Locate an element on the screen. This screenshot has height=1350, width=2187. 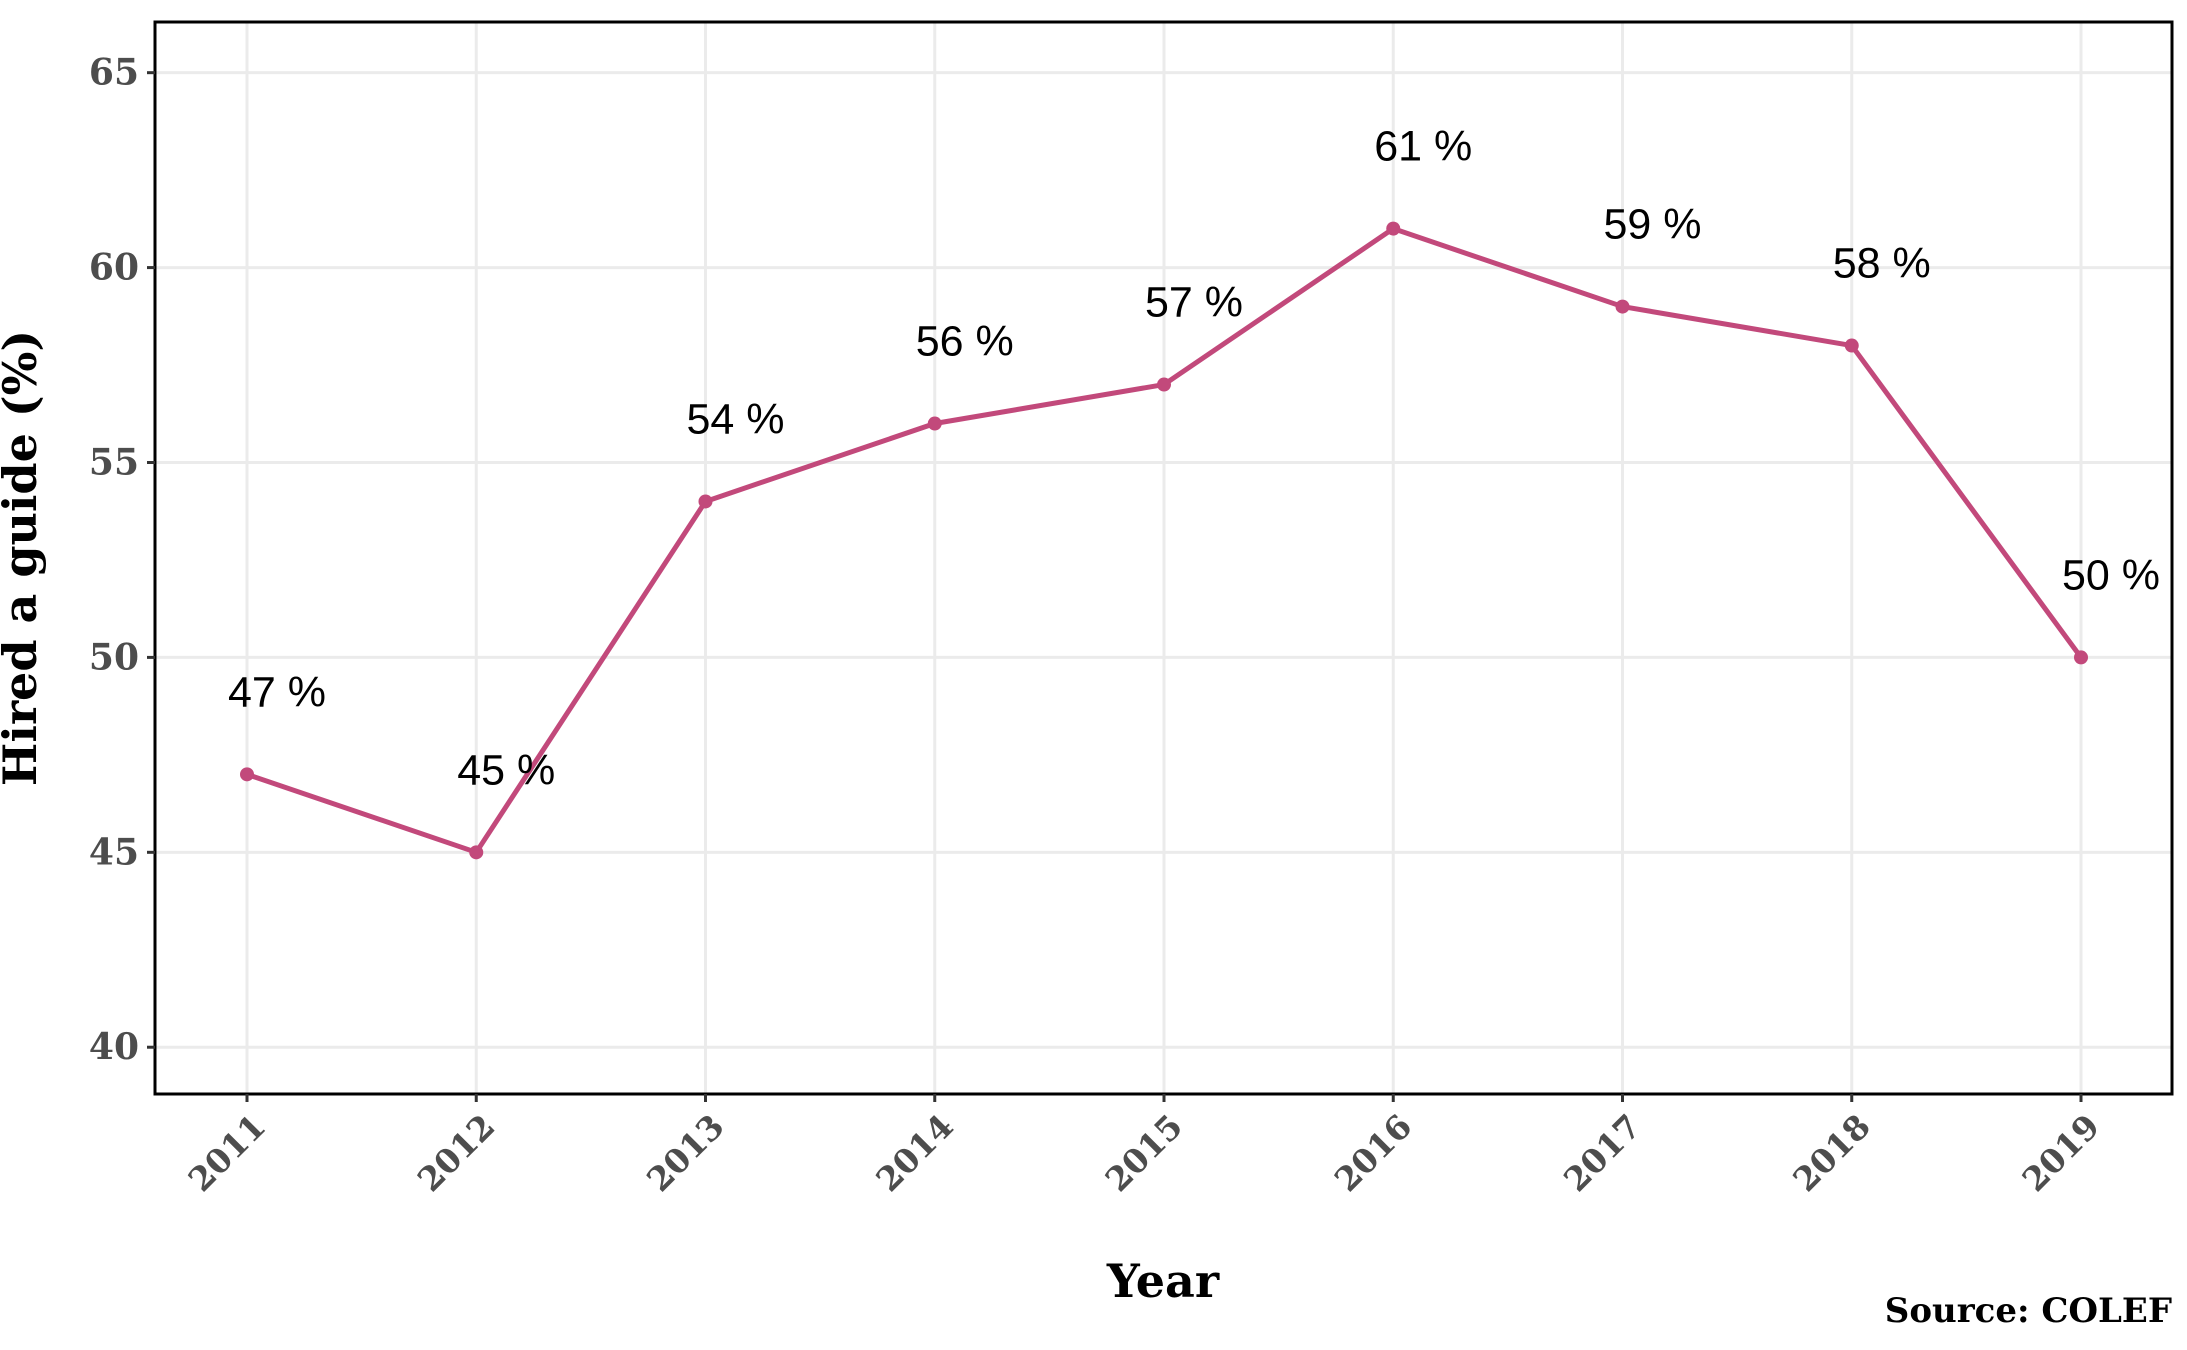
y-axis-title: Hired a guide (%) is located at coordinates (23, 558).